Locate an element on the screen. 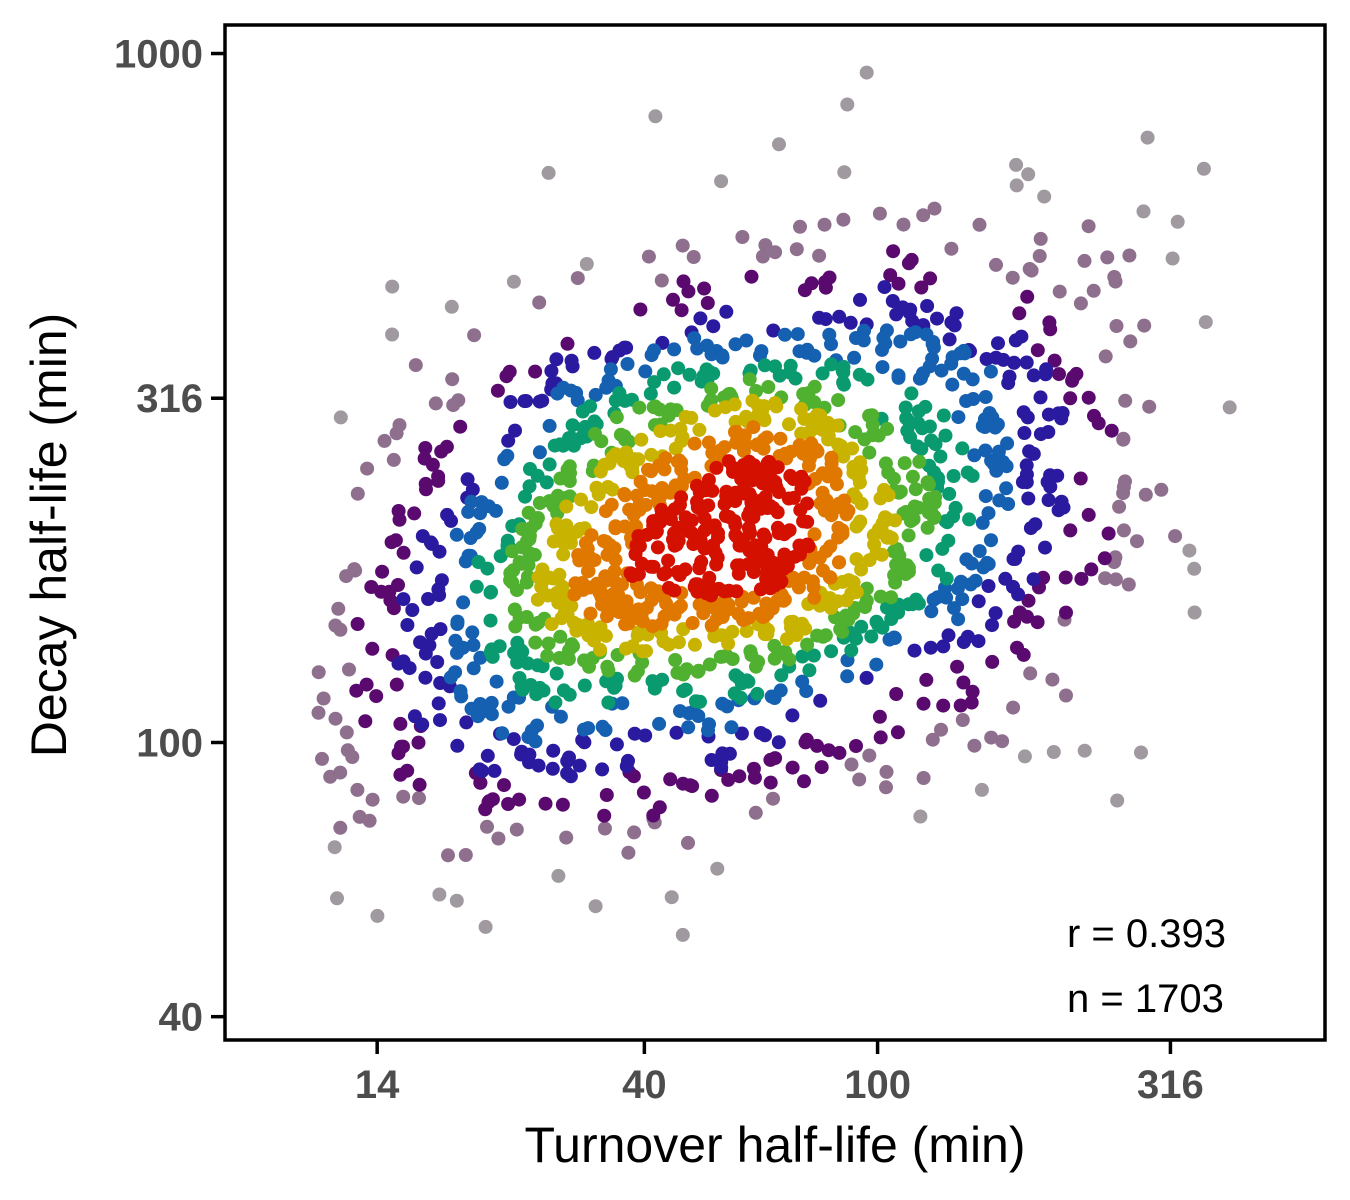 The width and height of the screenshot is (1350, 1200). x-axis-title: Turnover half-life (min) is located at coordinates (774, 1145).